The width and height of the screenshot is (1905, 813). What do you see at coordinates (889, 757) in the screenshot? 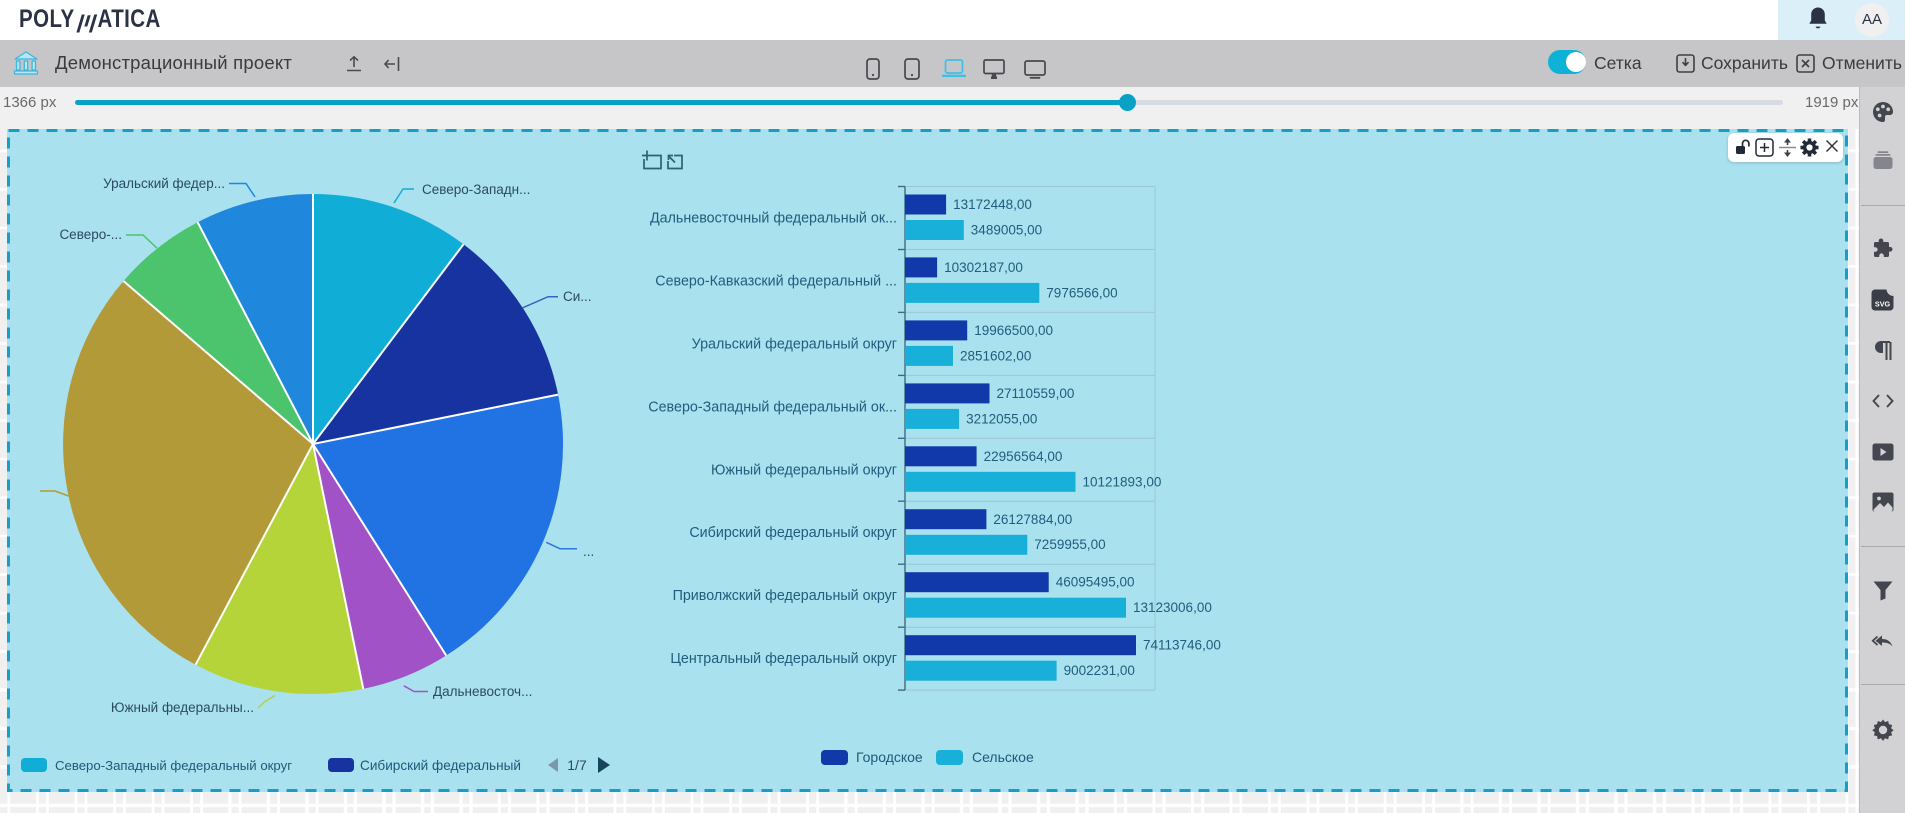
I see `svg-text: Городское` at bounding box center [889, 757].